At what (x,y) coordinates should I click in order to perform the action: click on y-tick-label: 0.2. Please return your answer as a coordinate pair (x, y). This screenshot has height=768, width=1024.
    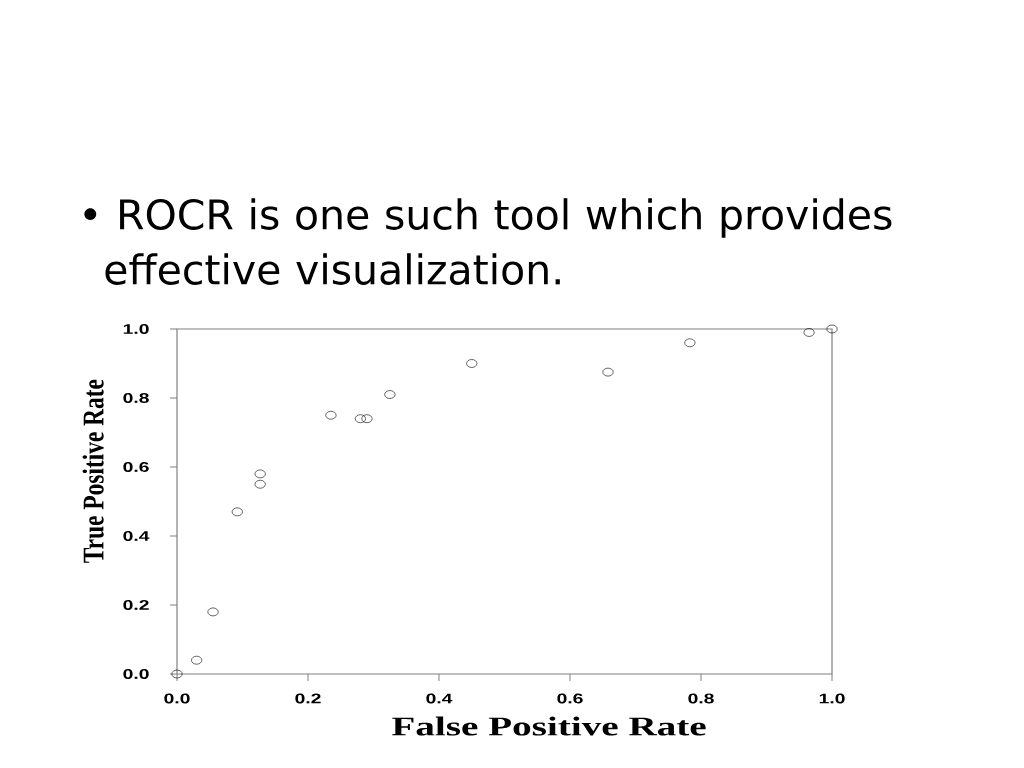
    Looking at the image, I should click on (136, 605).